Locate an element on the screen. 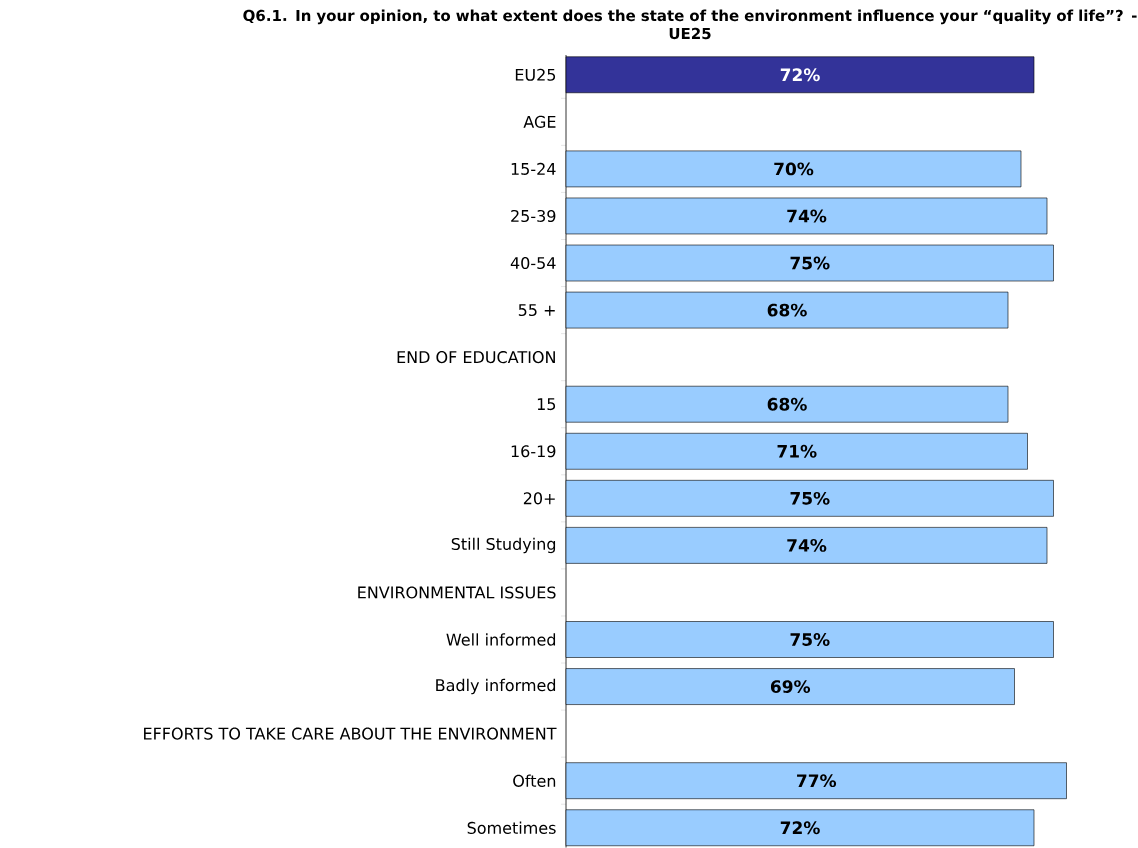 The width and height of the screenshot is (1138, 848). y-tick-label: 15-24 is located at coordinates (533, 168).